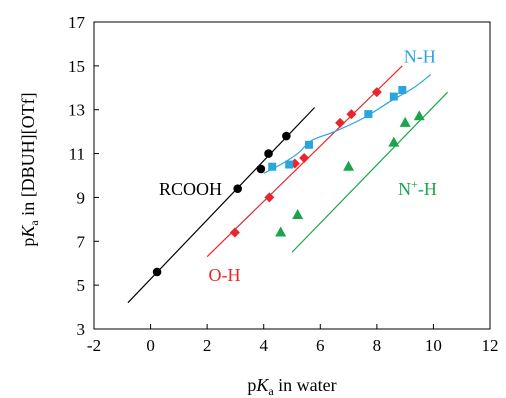 The image size is (506, 398). I want to click on y-tick-label: 5, so click(81, 285).